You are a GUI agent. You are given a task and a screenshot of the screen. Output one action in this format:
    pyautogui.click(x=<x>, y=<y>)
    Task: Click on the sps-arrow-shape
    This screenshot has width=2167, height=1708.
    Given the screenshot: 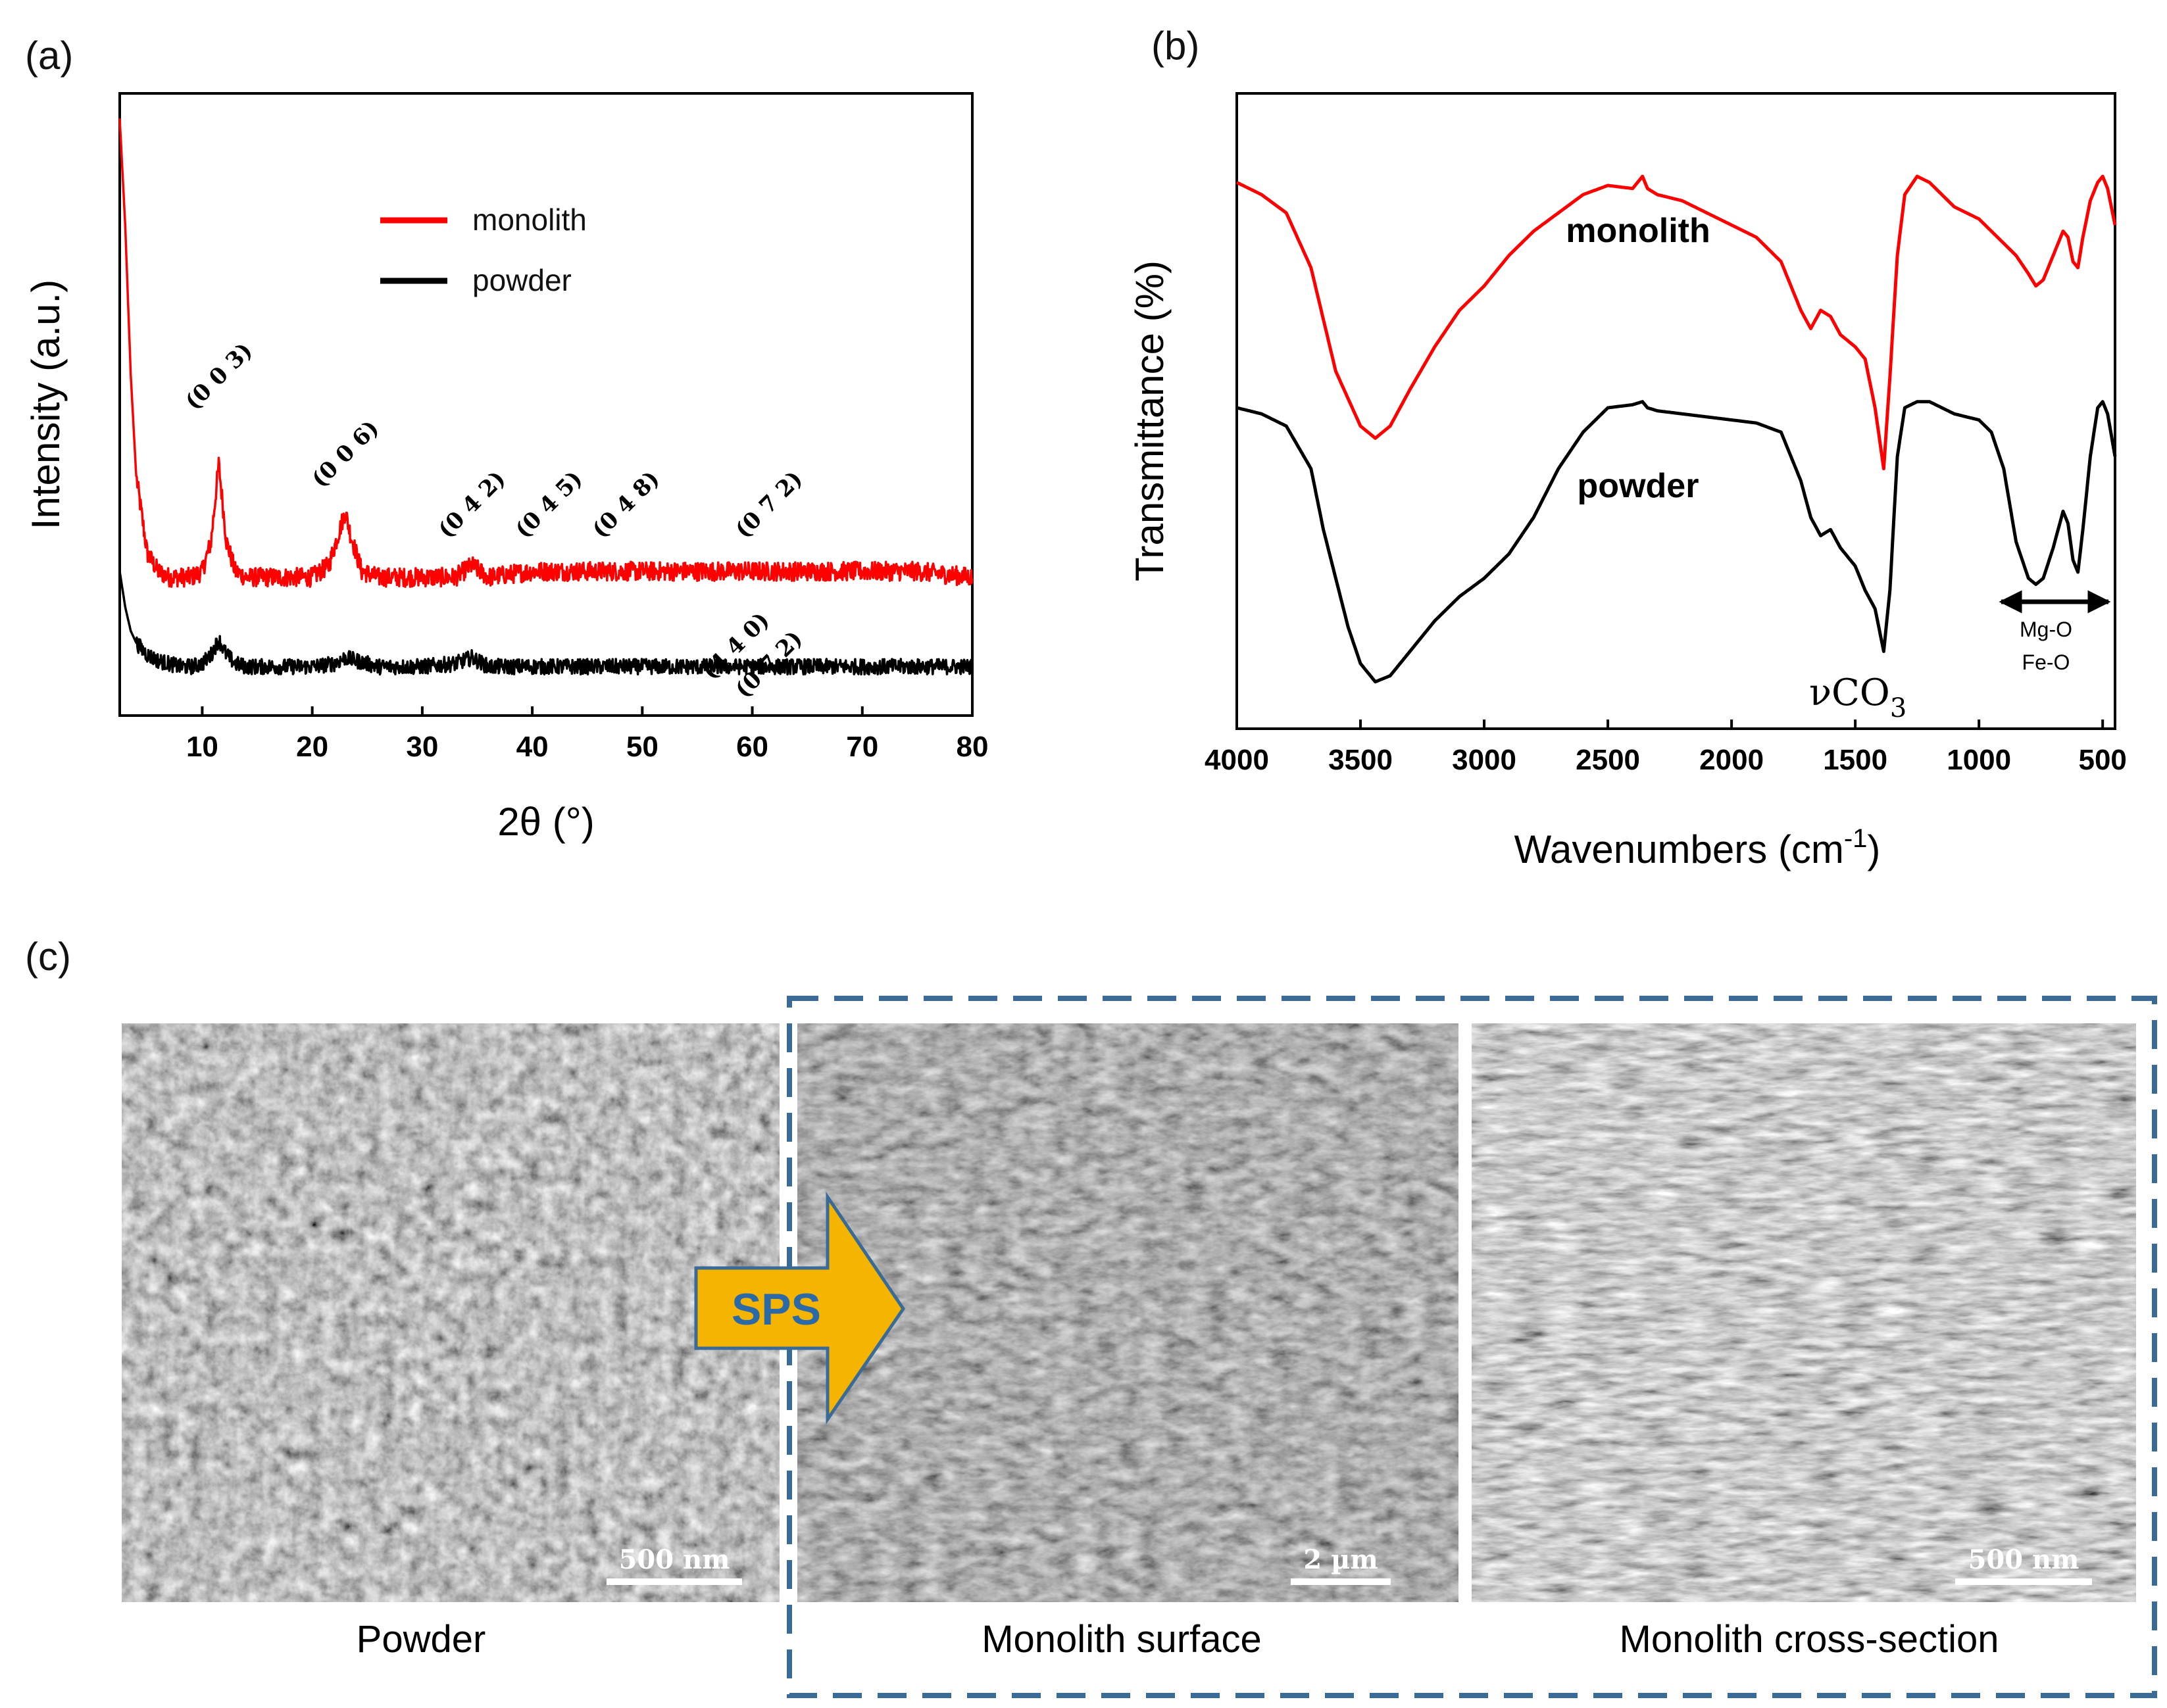 What is the action you would take?
    pyautogui.click(x=800, y=1308)
    